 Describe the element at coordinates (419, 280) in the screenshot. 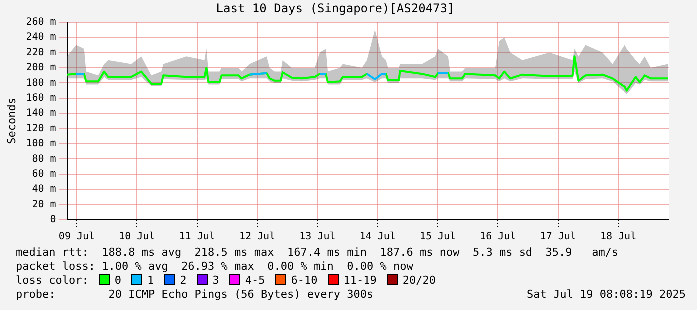

I see `legend-label: 20/20` at that location.